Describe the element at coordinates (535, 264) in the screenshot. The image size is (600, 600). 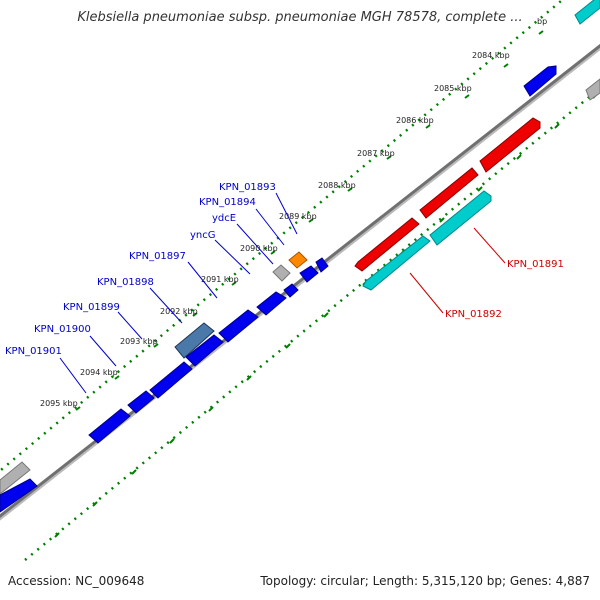
I see `gene-label-KPN_01891: KPN_01891` at that location.